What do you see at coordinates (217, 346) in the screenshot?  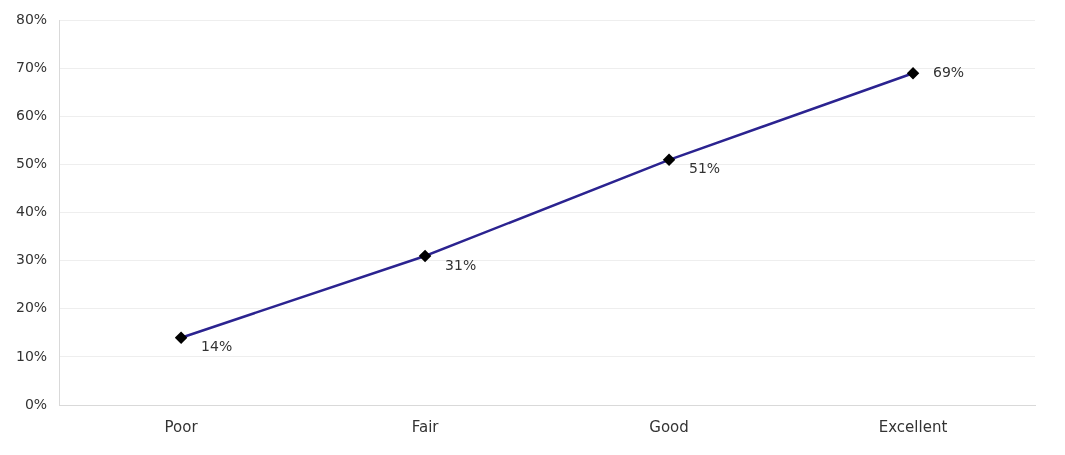 I see `data-label: 14%` at bounding box center [217, 346].